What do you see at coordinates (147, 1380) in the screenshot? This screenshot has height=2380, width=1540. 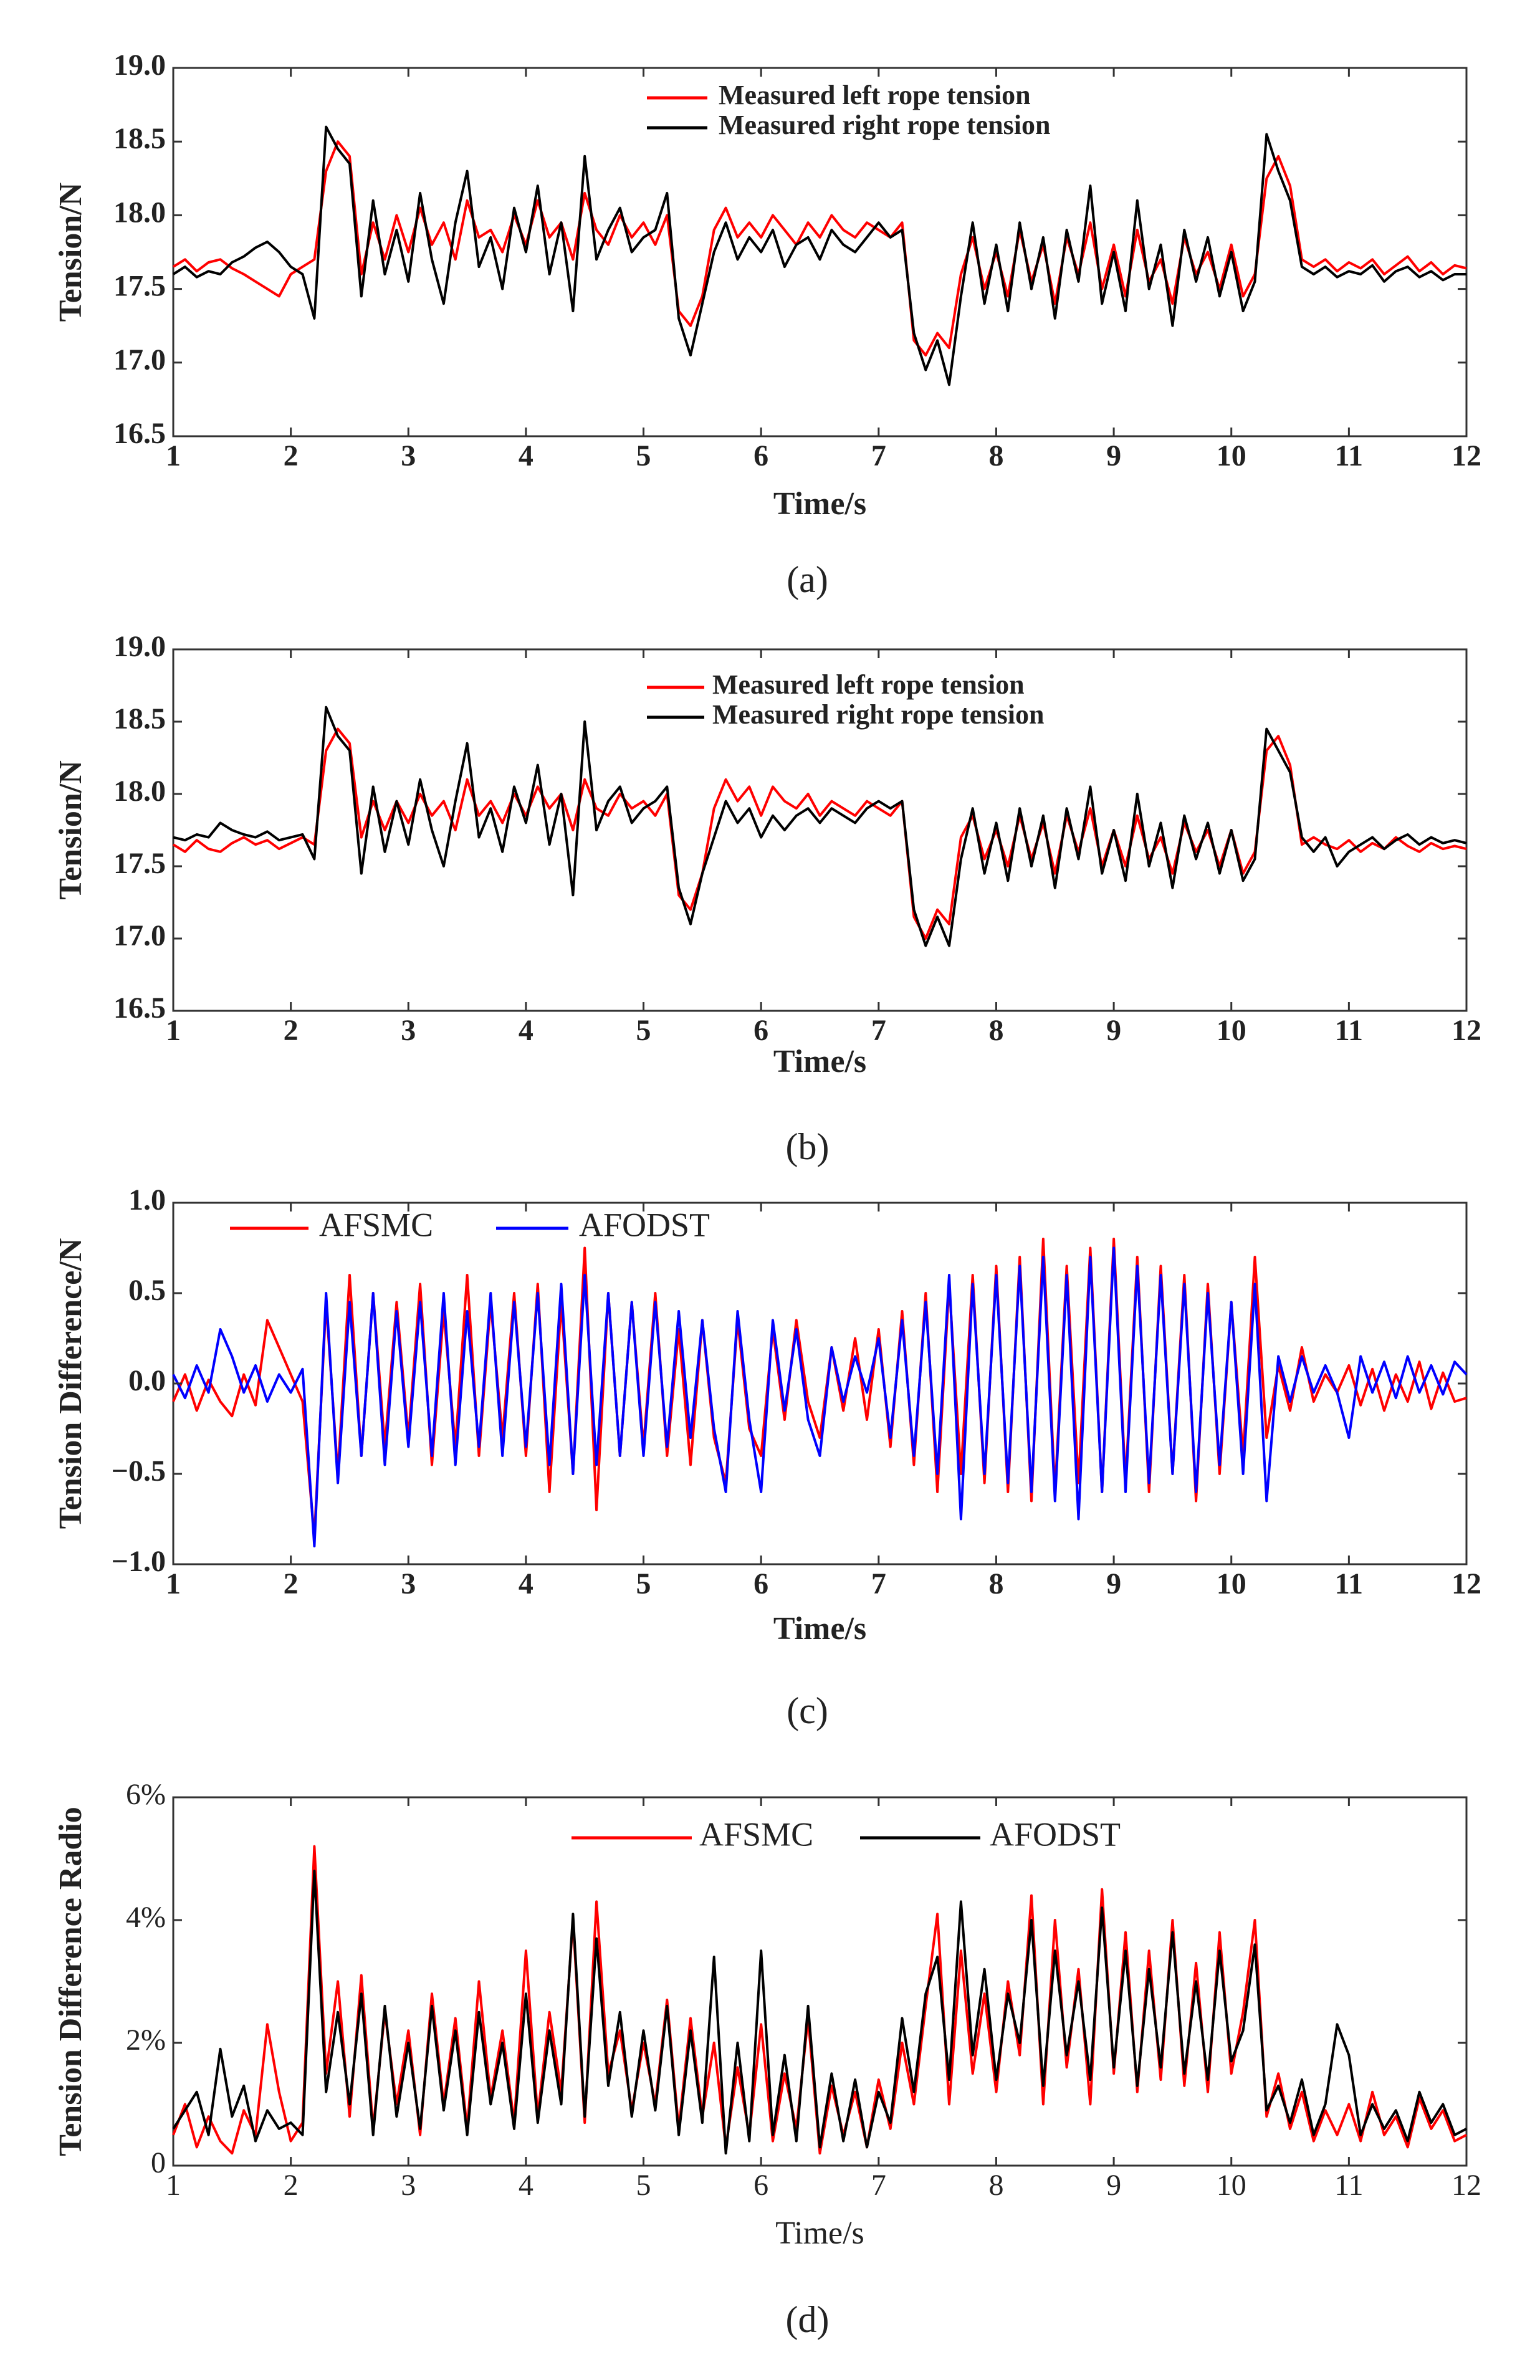 I see `y-tick-label: 0.0` at bounding box center [147, 1380].